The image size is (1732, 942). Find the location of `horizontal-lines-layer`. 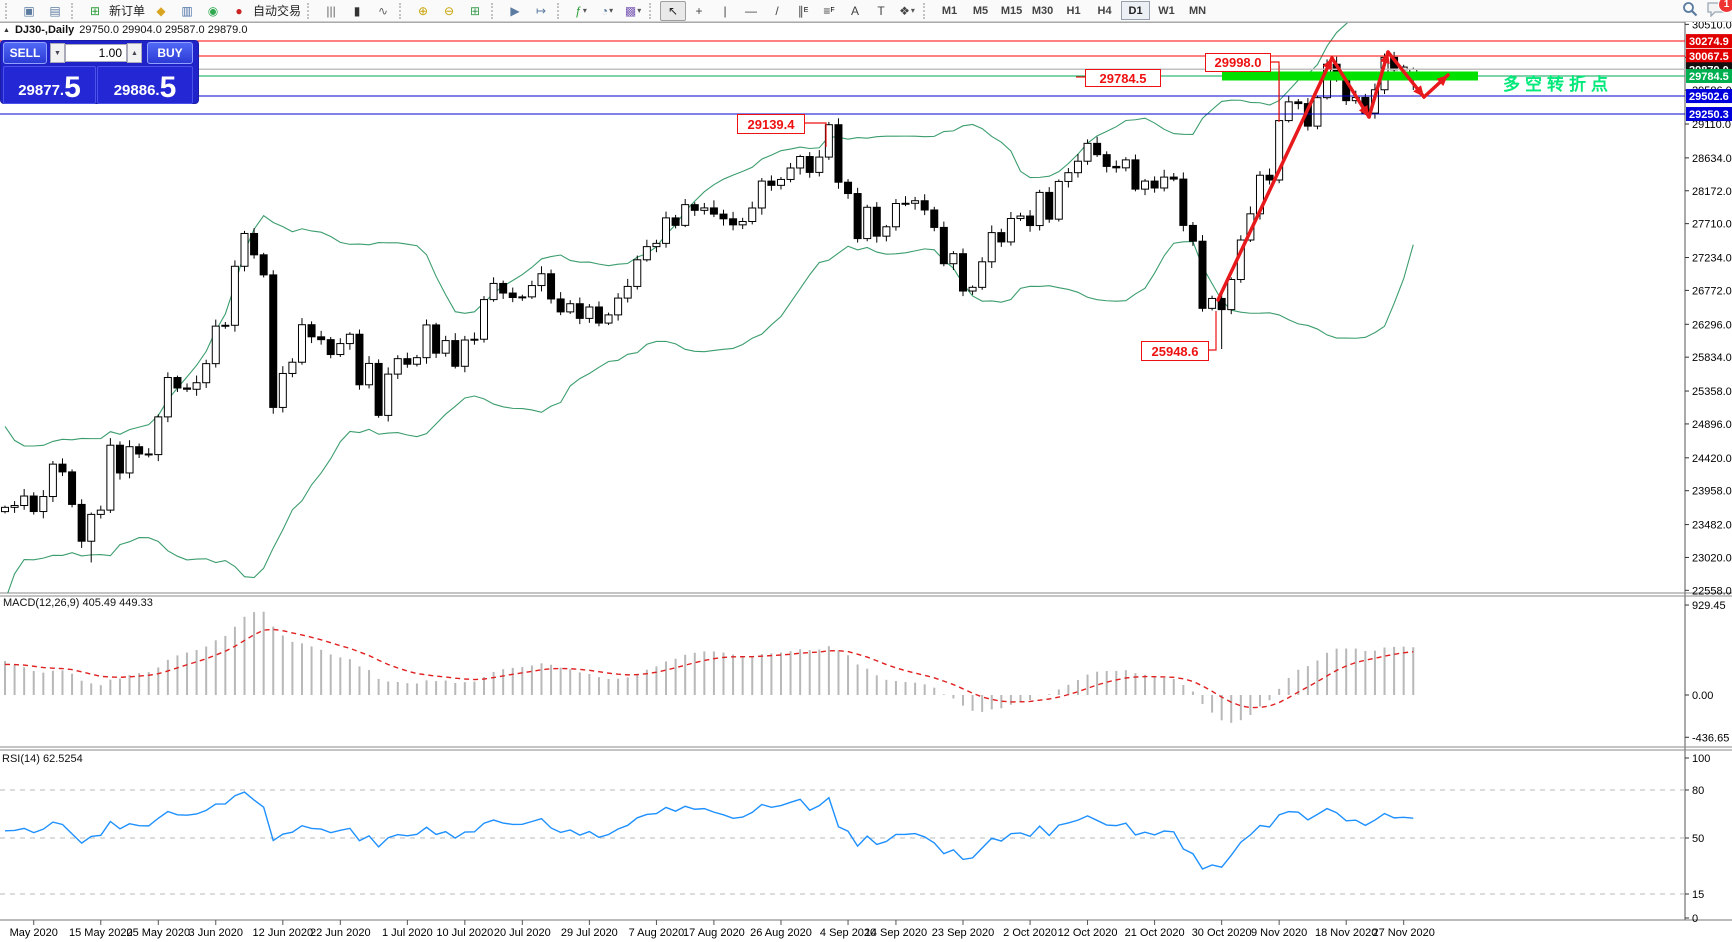

horizontal-lines-layer is located at coordinates (842, 77).